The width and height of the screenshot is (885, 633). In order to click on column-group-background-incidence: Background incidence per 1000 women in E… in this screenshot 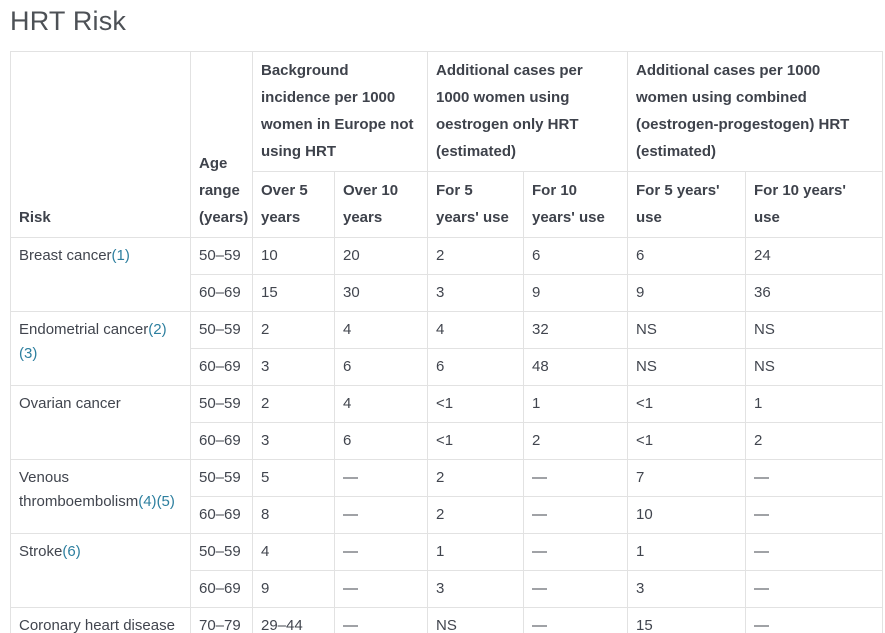, I will do `click(340, 111)`.